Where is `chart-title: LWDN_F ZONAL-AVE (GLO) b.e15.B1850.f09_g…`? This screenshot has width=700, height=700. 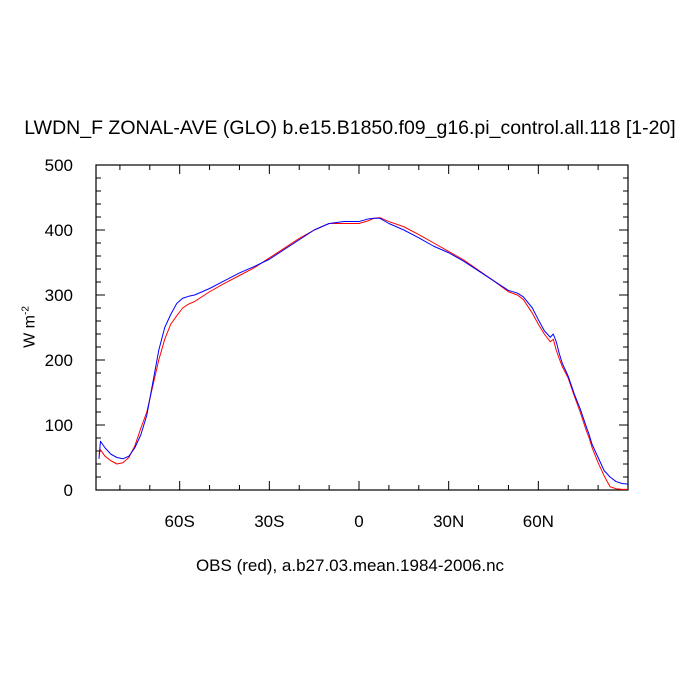 chart-title: LWDN_F ZONAL-AVE (GLO) b.e15.B1850.f09_g… is located at coordinates (350, 128).